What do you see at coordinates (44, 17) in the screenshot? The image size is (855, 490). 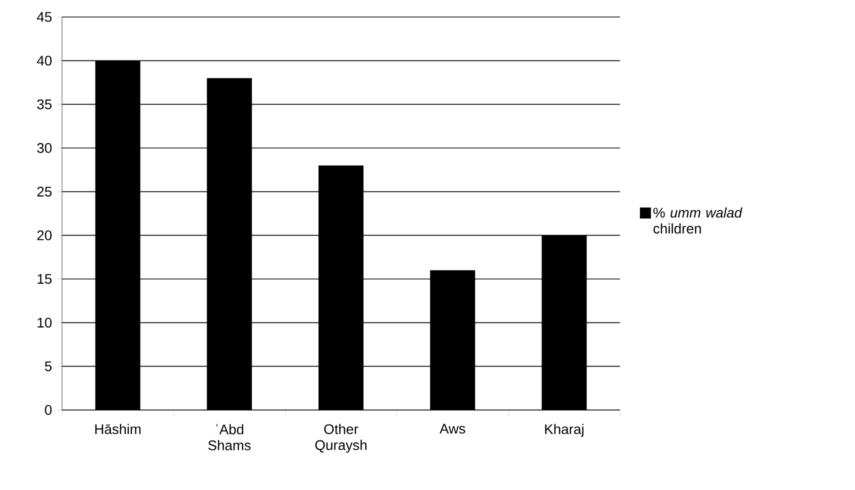 I see `y-tick-label: 45` at bounding box center [44, 17].